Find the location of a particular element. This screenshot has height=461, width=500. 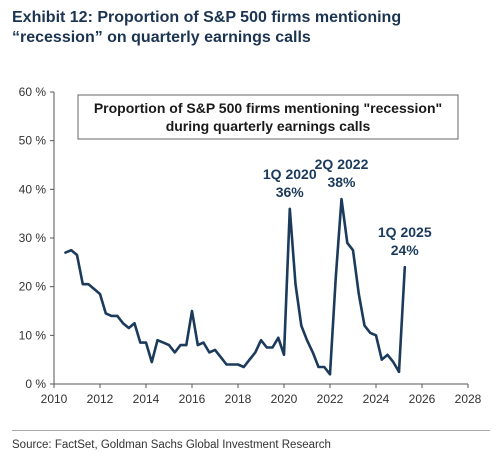

annotation-label: 1Q 2020 is located at coordinates (290, 174).